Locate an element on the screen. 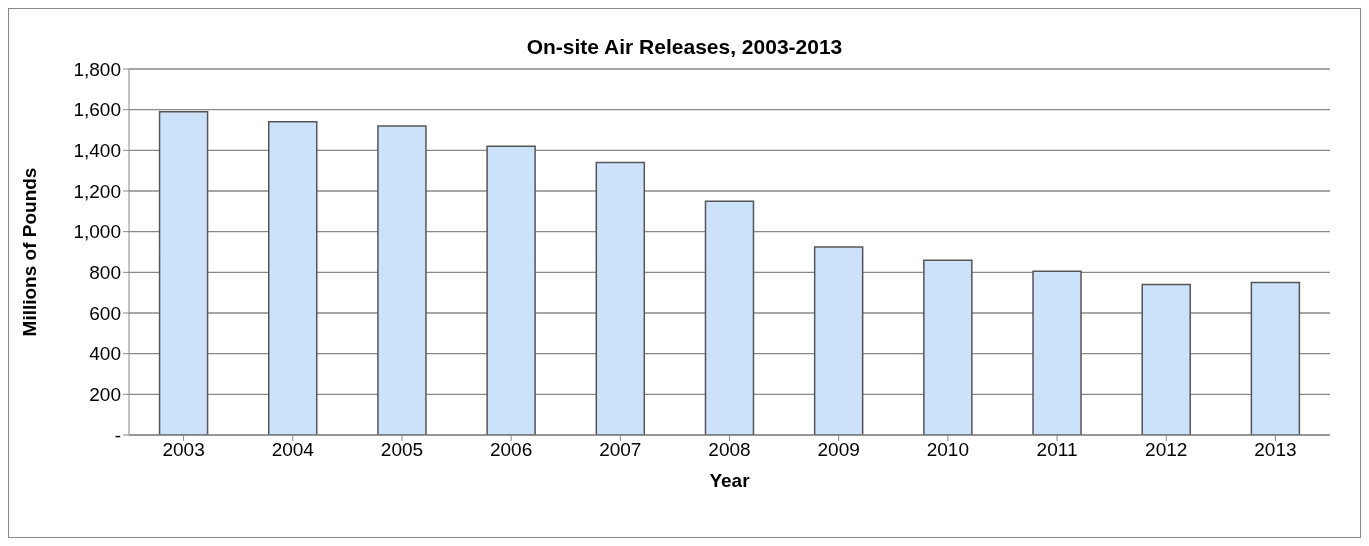 This screenshot has height=546, width=1369. x-tick-label: 2012 is located at coordinates (1166, 450).